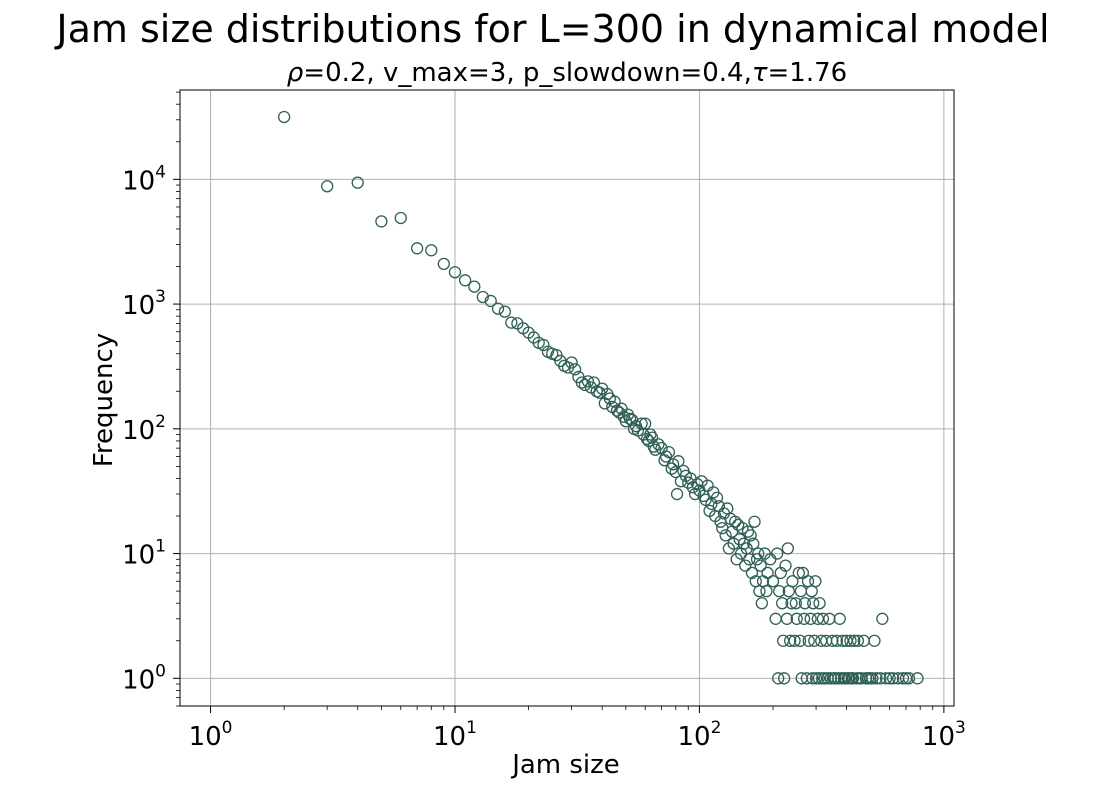 The height and width of the screenshot is (789, 1107). I want to click on x-tick-label: 10¹, so click(455, 735).